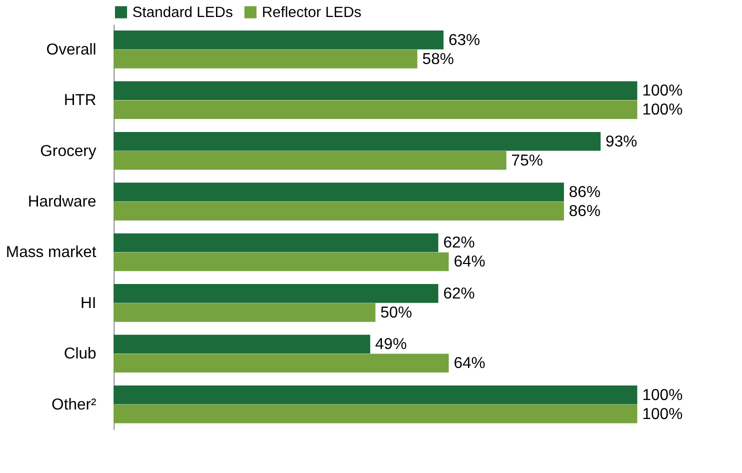 This screenshot has height=473, width=742. Describe the element at coordinates (62, 201) in the screenshot. I see `y-tick-label: Hardware` at that location.